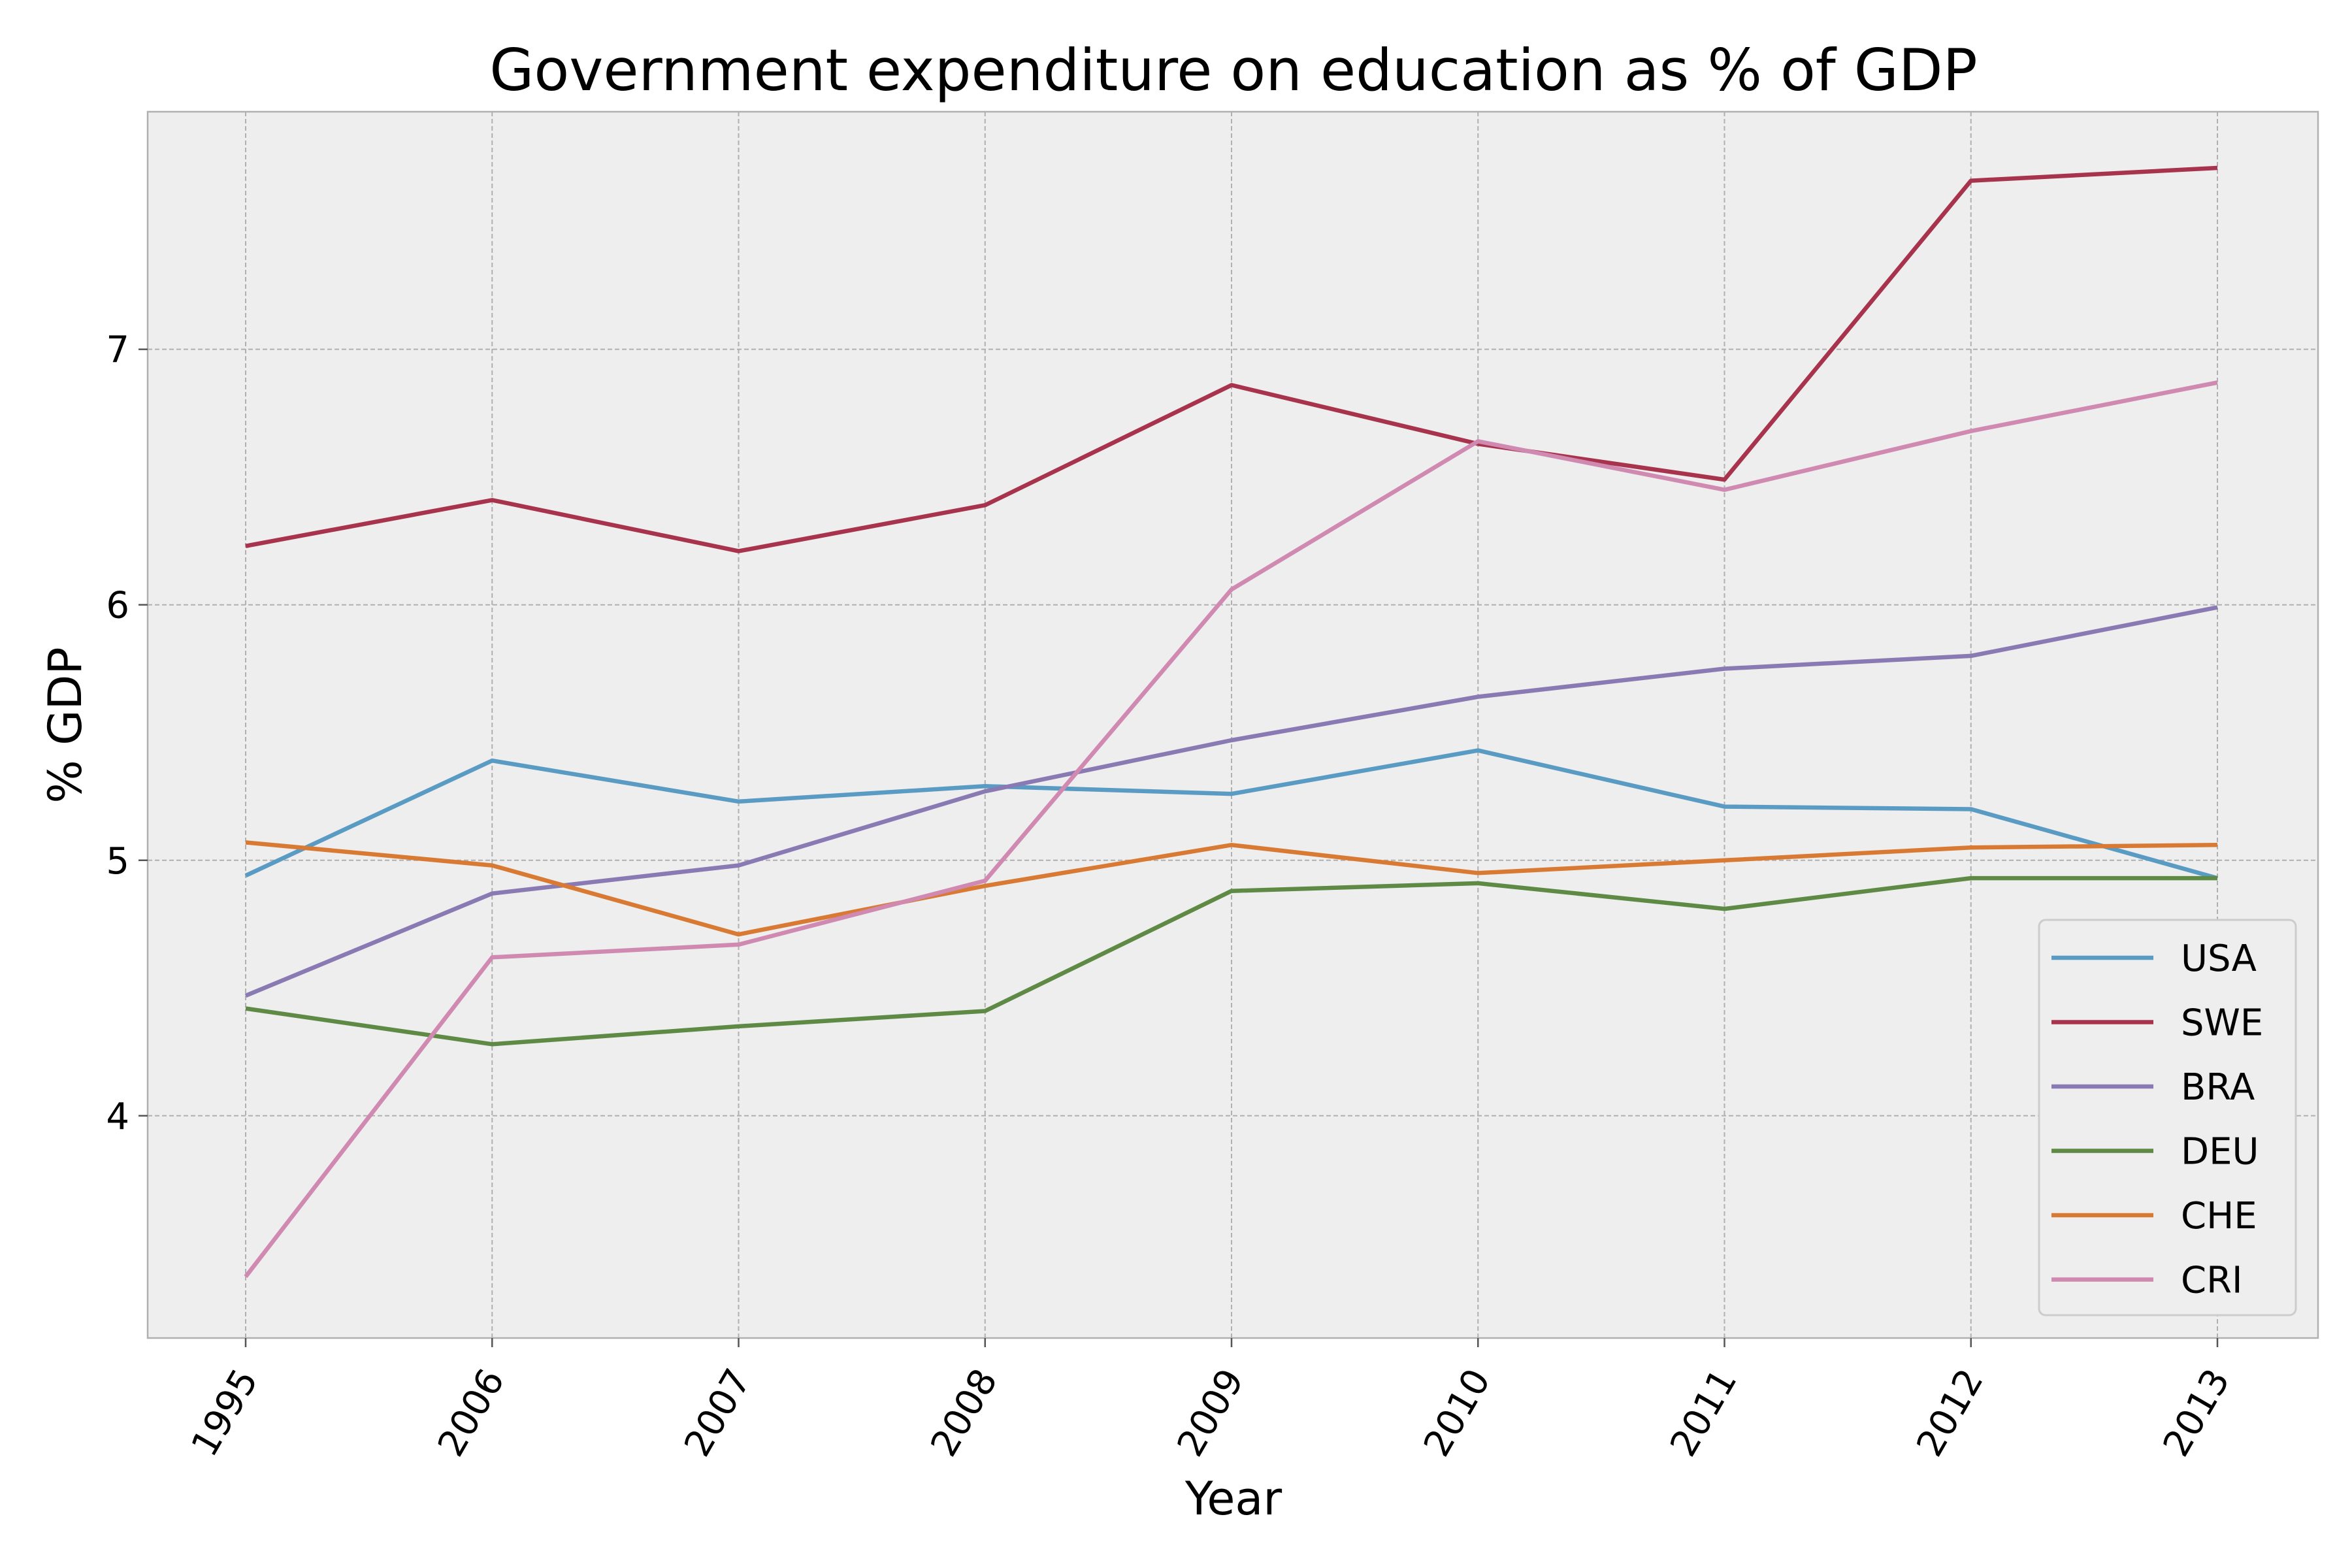  Describe the element at coordinates (964, 1413) in the screenshot. I see `x-tick-label: 2008` at that location.